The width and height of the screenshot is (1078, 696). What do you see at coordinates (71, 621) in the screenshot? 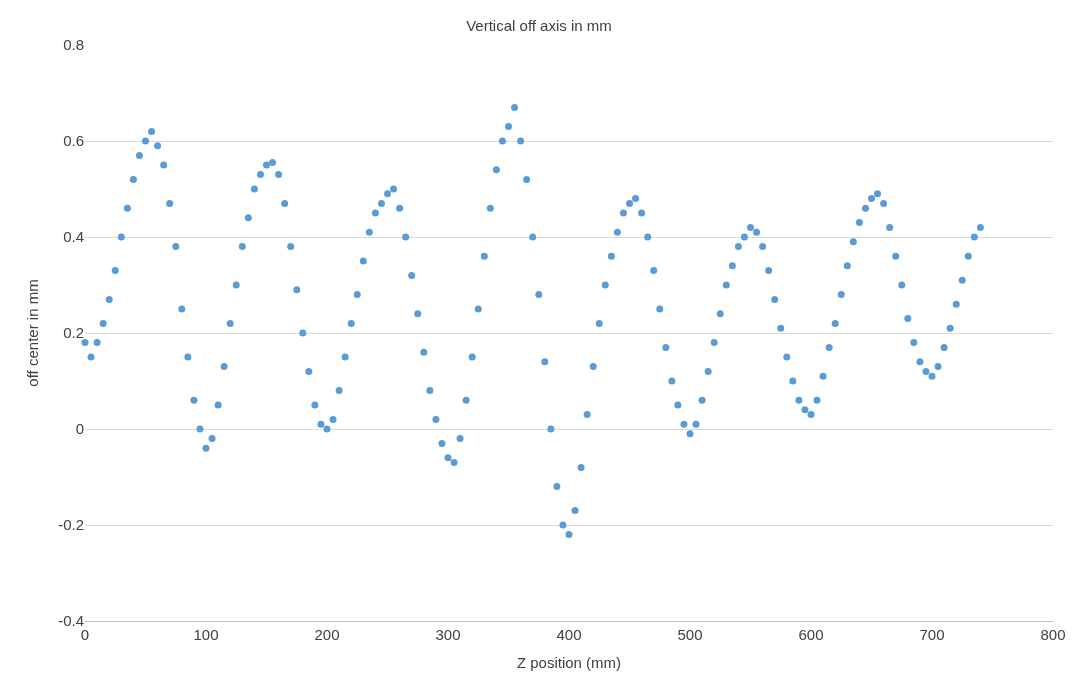
I see `y-tick-label: -0.4` at bounding box center [71, 621].